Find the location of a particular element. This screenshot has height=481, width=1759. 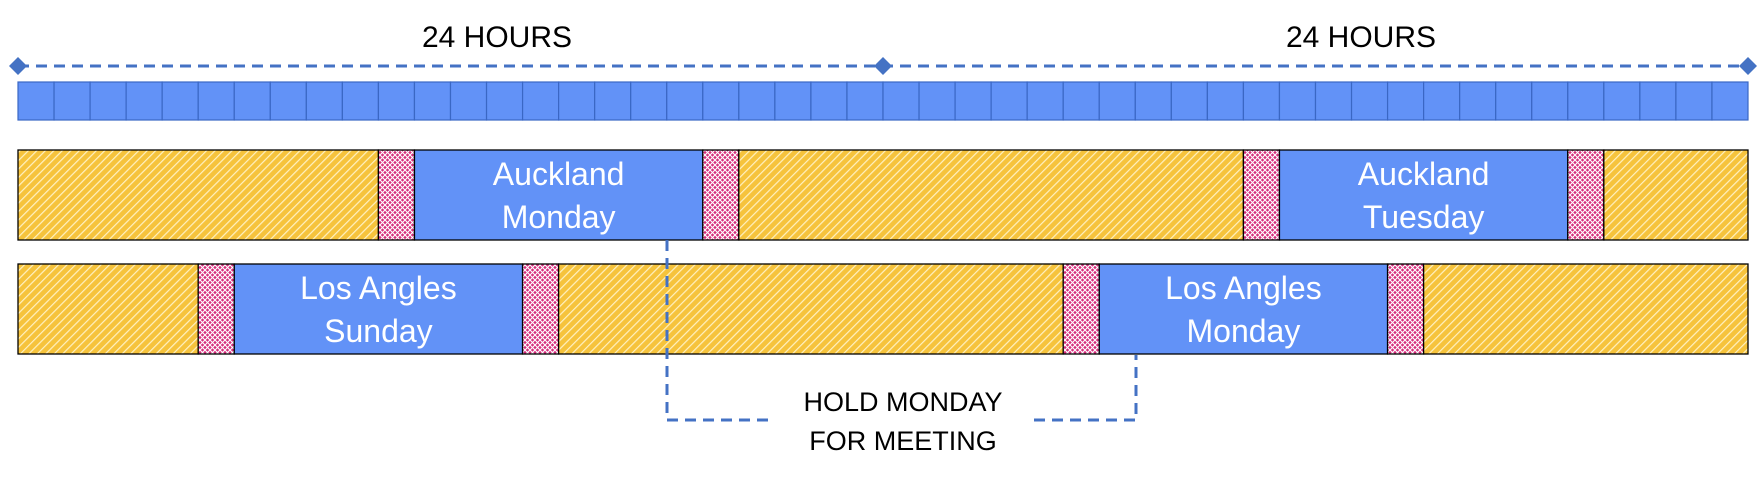

span-mid-diamond is located at coordinates (883, 66).